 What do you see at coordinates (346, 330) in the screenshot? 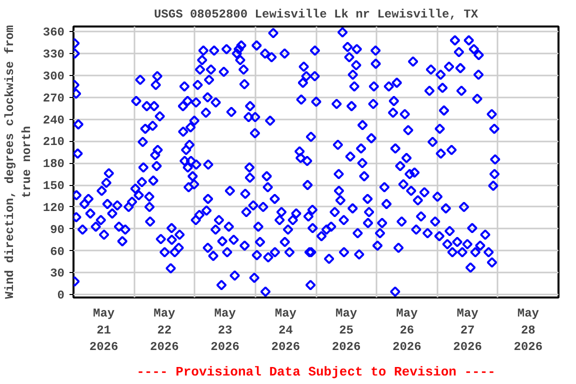
I see `x-tick-label: May 25 2026` at bounding box center [346, 330].